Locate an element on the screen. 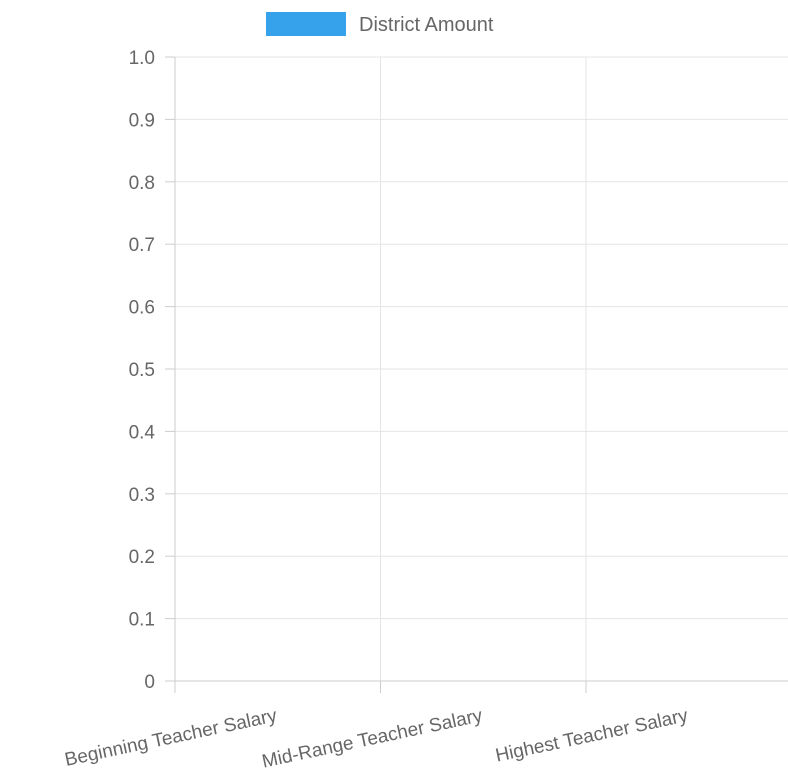  x-tick-label: Mid-Range Teacher Salary is located at coordinates (372, 738).